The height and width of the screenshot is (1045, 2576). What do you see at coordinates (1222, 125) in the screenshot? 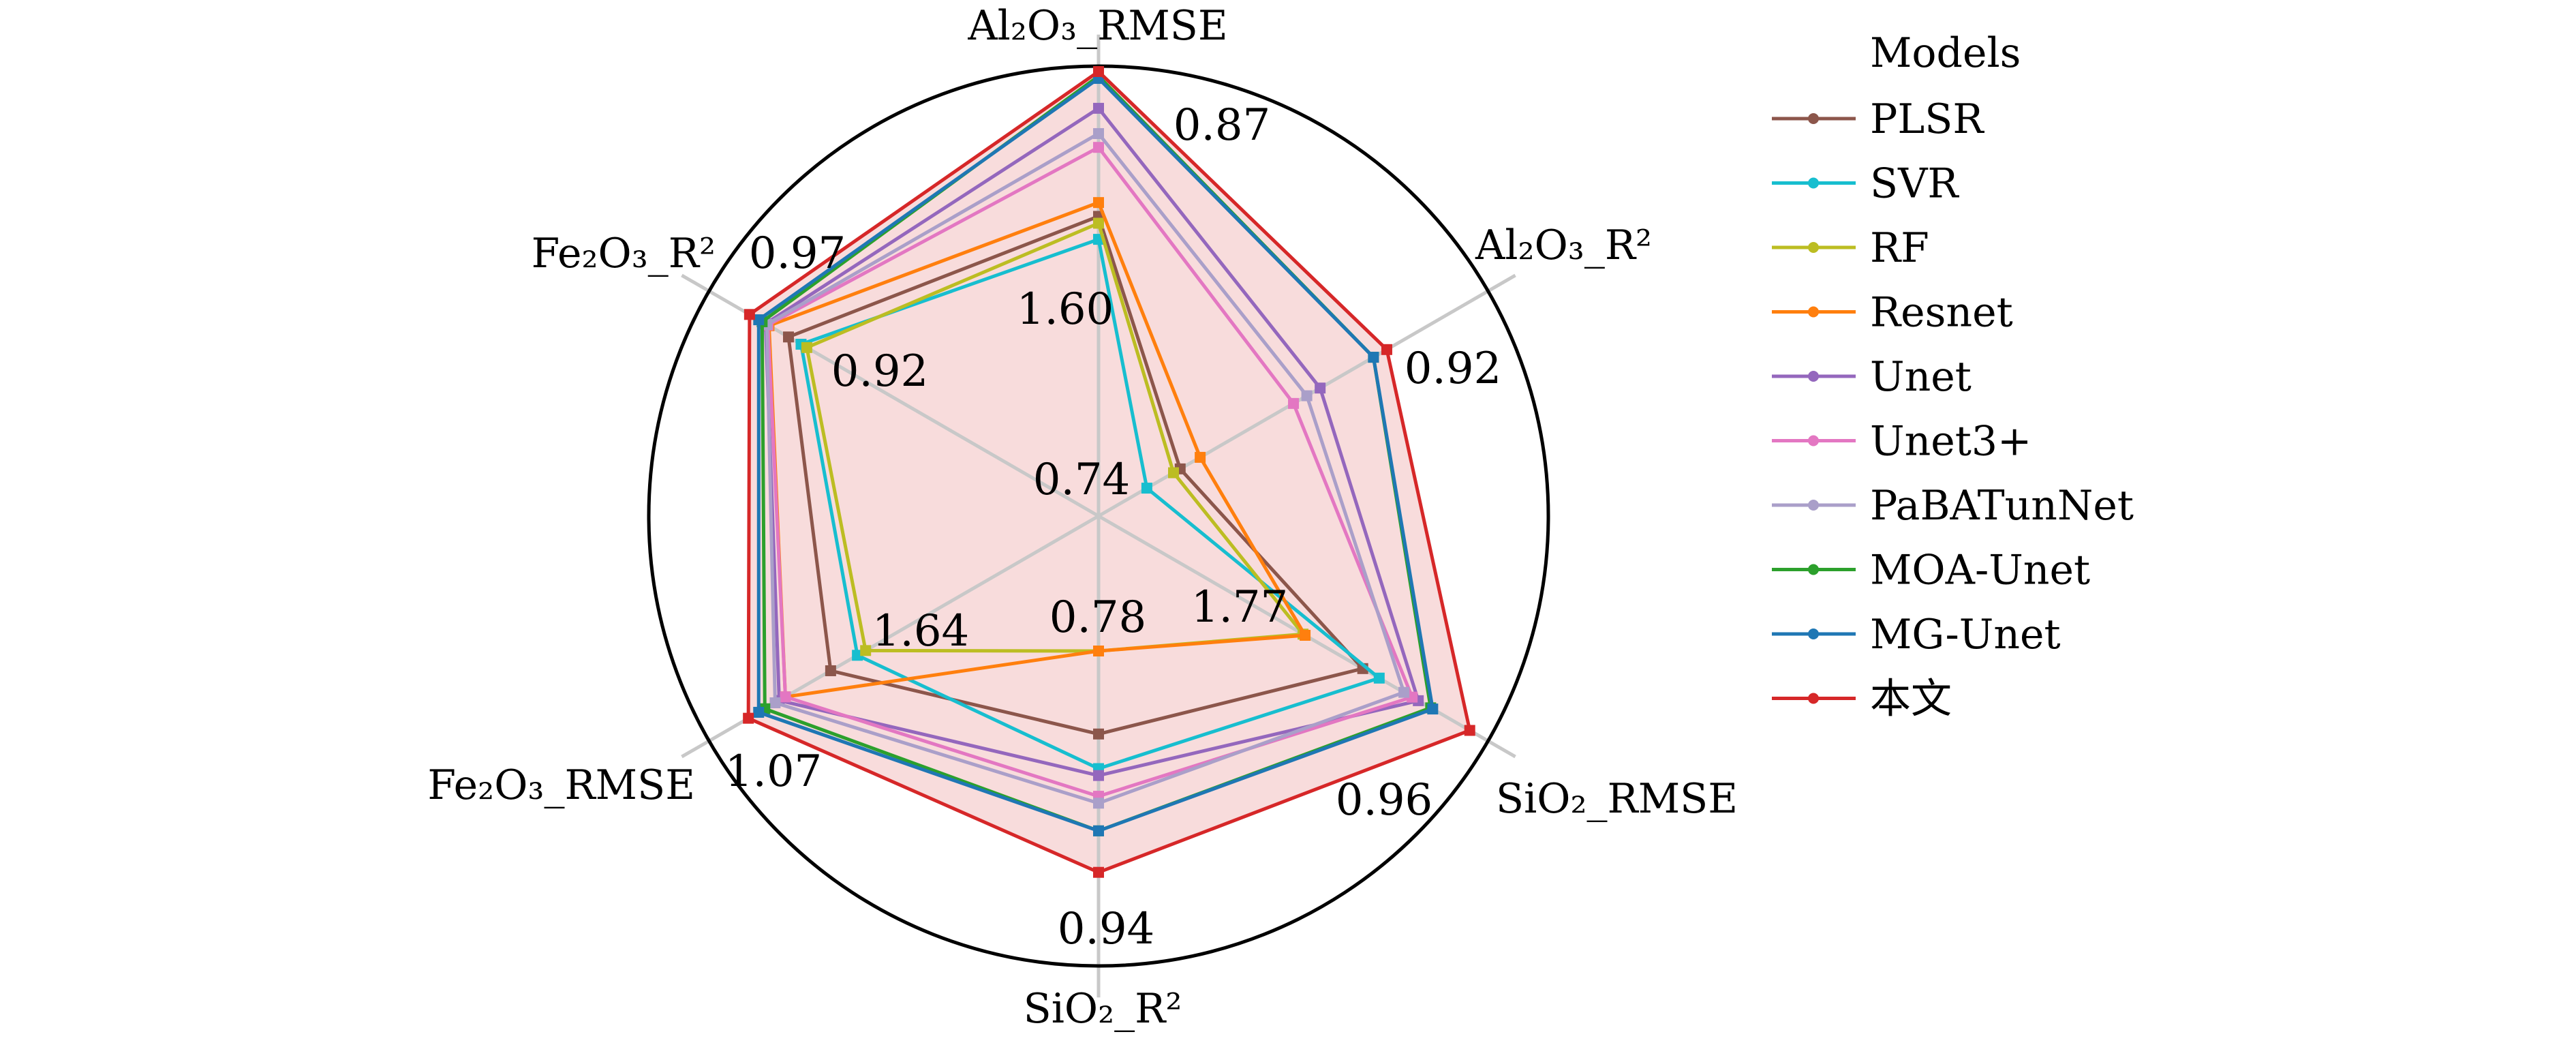
I see `tick-label-best: 0.87` at bounding box center [1222, 125].